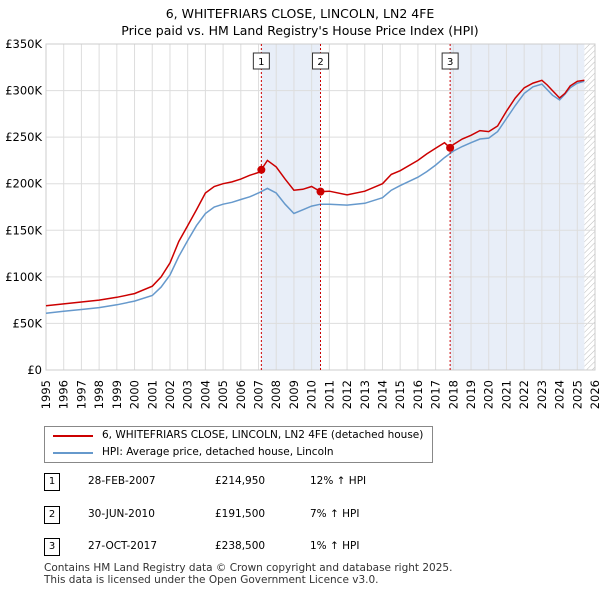 This screenshot has height=590, width=600. Describe the element at coordinates (294, 394) in the screenshot. I see `x-tick-label: 2009` at that location.